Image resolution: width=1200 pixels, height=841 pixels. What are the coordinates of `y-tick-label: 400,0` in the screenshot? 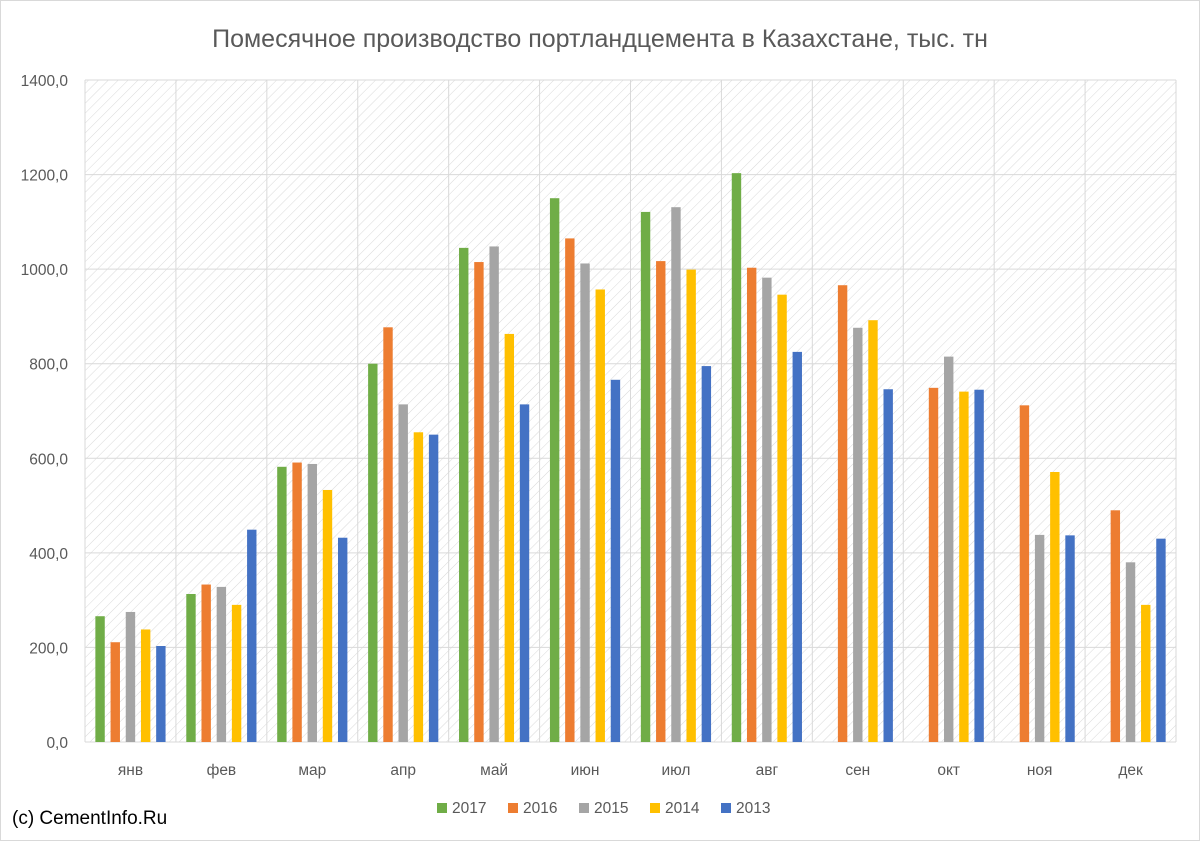 It's located at (48, 554).